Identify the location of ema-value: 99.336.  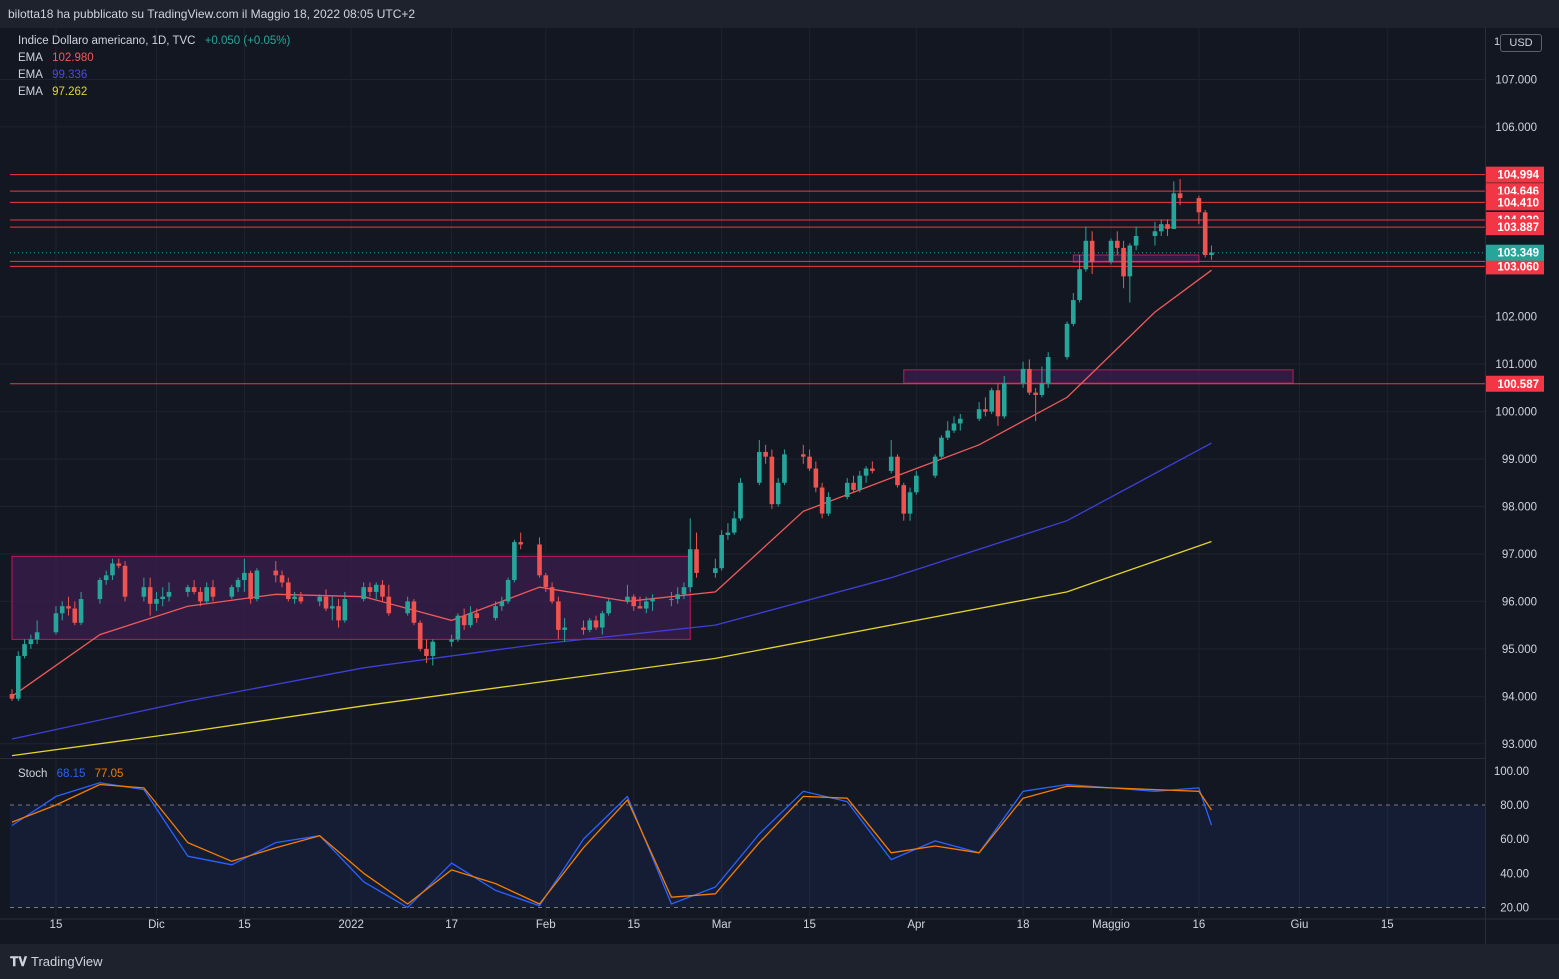
(70, 75).